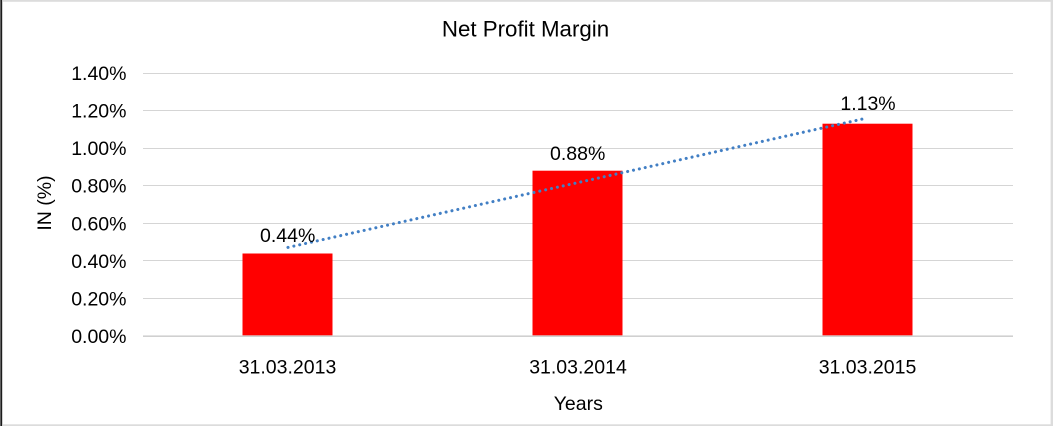 The image size is (1053, 426). What do you see at coordinates (98, 224) in the screenshot?
I see `svg-text: 0.60%` at bounding box center [98, 224].